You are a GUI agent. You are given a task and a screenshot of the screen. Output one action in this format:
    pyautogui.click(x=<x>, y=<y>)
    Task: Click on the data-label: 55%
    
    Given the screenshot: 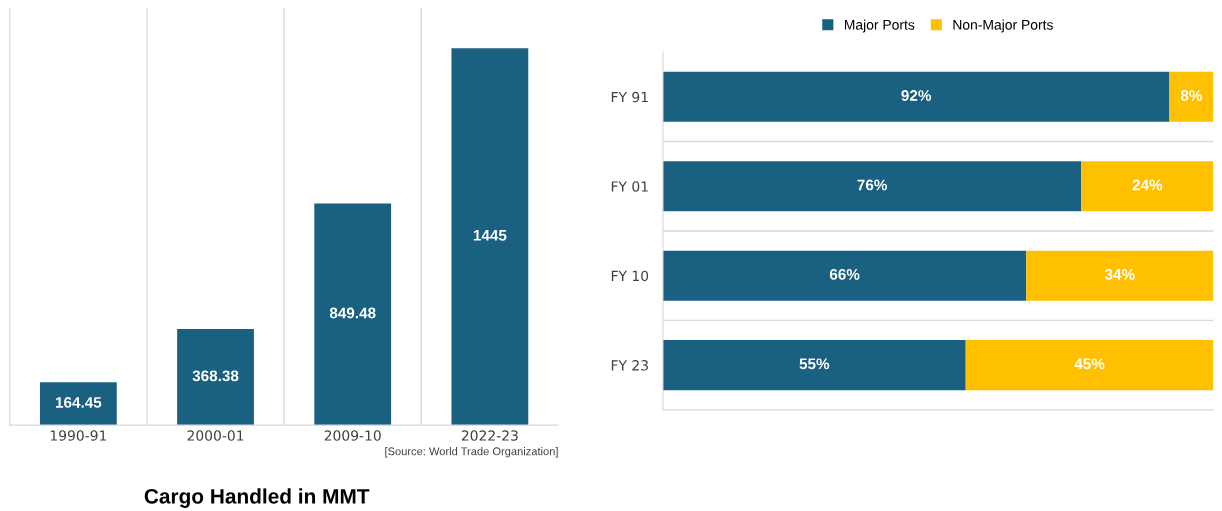 What is the action you would take?
    pyautogui.click(x=814, y=364)
    